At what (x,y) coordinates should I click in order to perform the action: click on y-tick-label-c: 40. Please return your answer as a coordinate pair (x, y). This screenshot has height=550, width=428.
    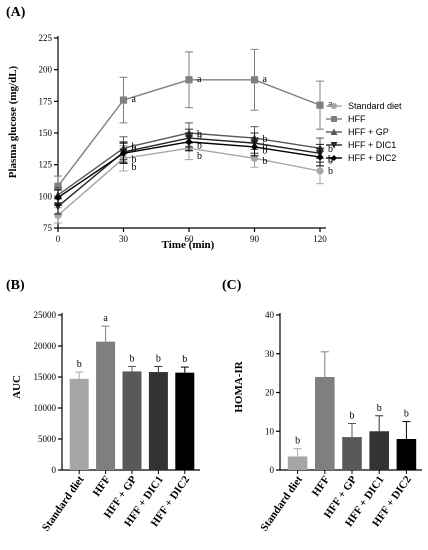
    Looking at the image, I should click on (270, 315).